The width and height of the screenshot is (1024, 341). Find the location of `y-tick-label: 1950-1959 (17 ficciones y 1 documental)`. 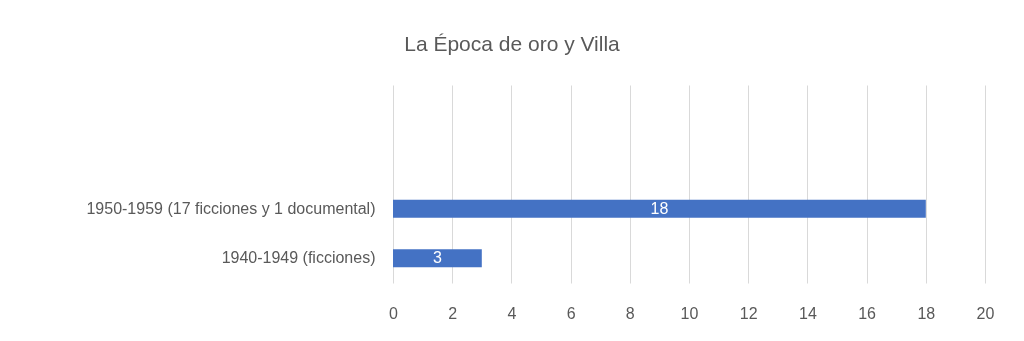

y-tick-label: 1950-1959 (17 ficciones y 1 documental) is located at coordinates (231, 208).